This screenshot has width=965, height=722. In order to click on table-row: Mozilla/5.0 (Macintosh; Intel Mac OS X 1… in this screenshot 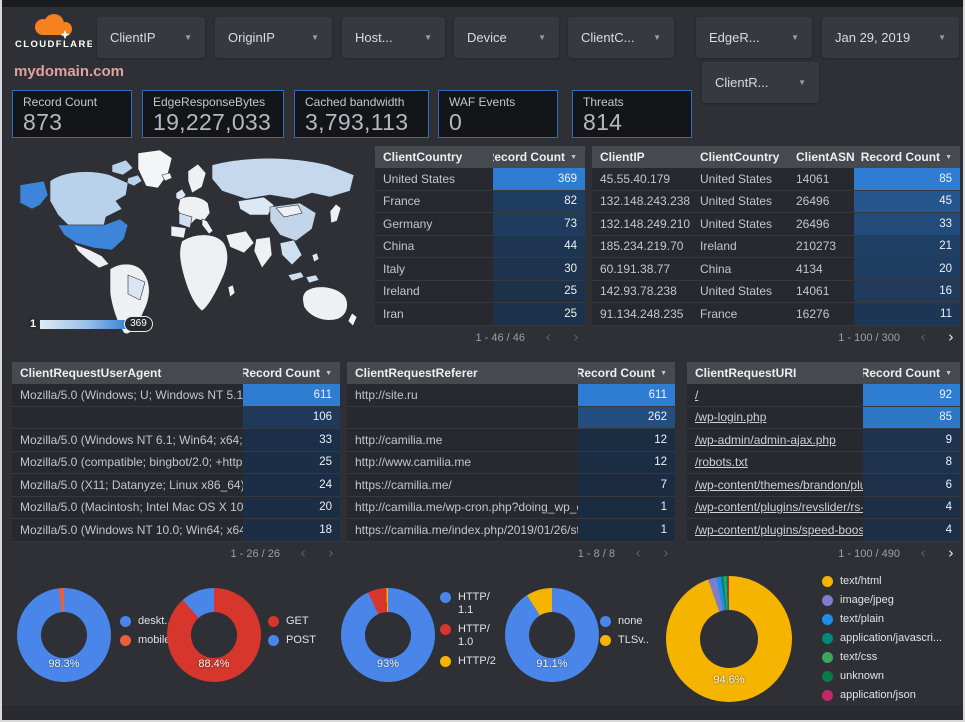, I will do `click(176, 507)`.